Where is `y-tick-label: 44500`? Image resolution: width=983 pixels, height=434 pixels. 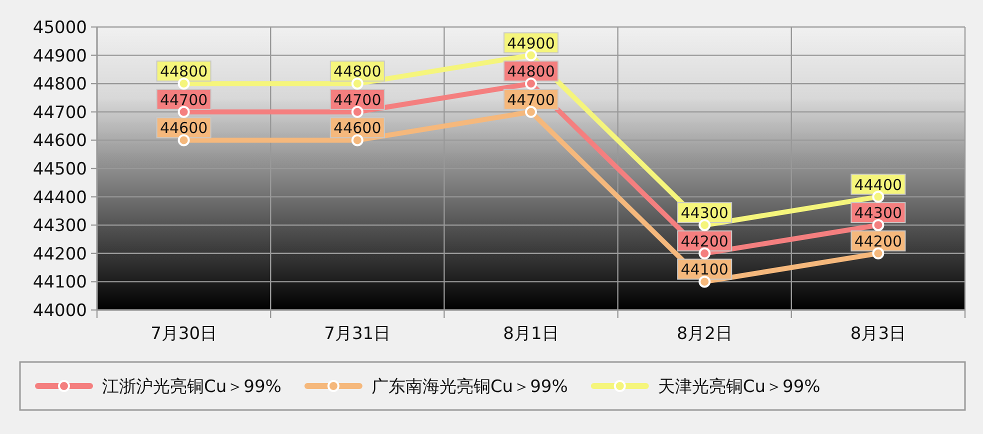
y-tick-label: 44500 is located at coordinates (59, 170).